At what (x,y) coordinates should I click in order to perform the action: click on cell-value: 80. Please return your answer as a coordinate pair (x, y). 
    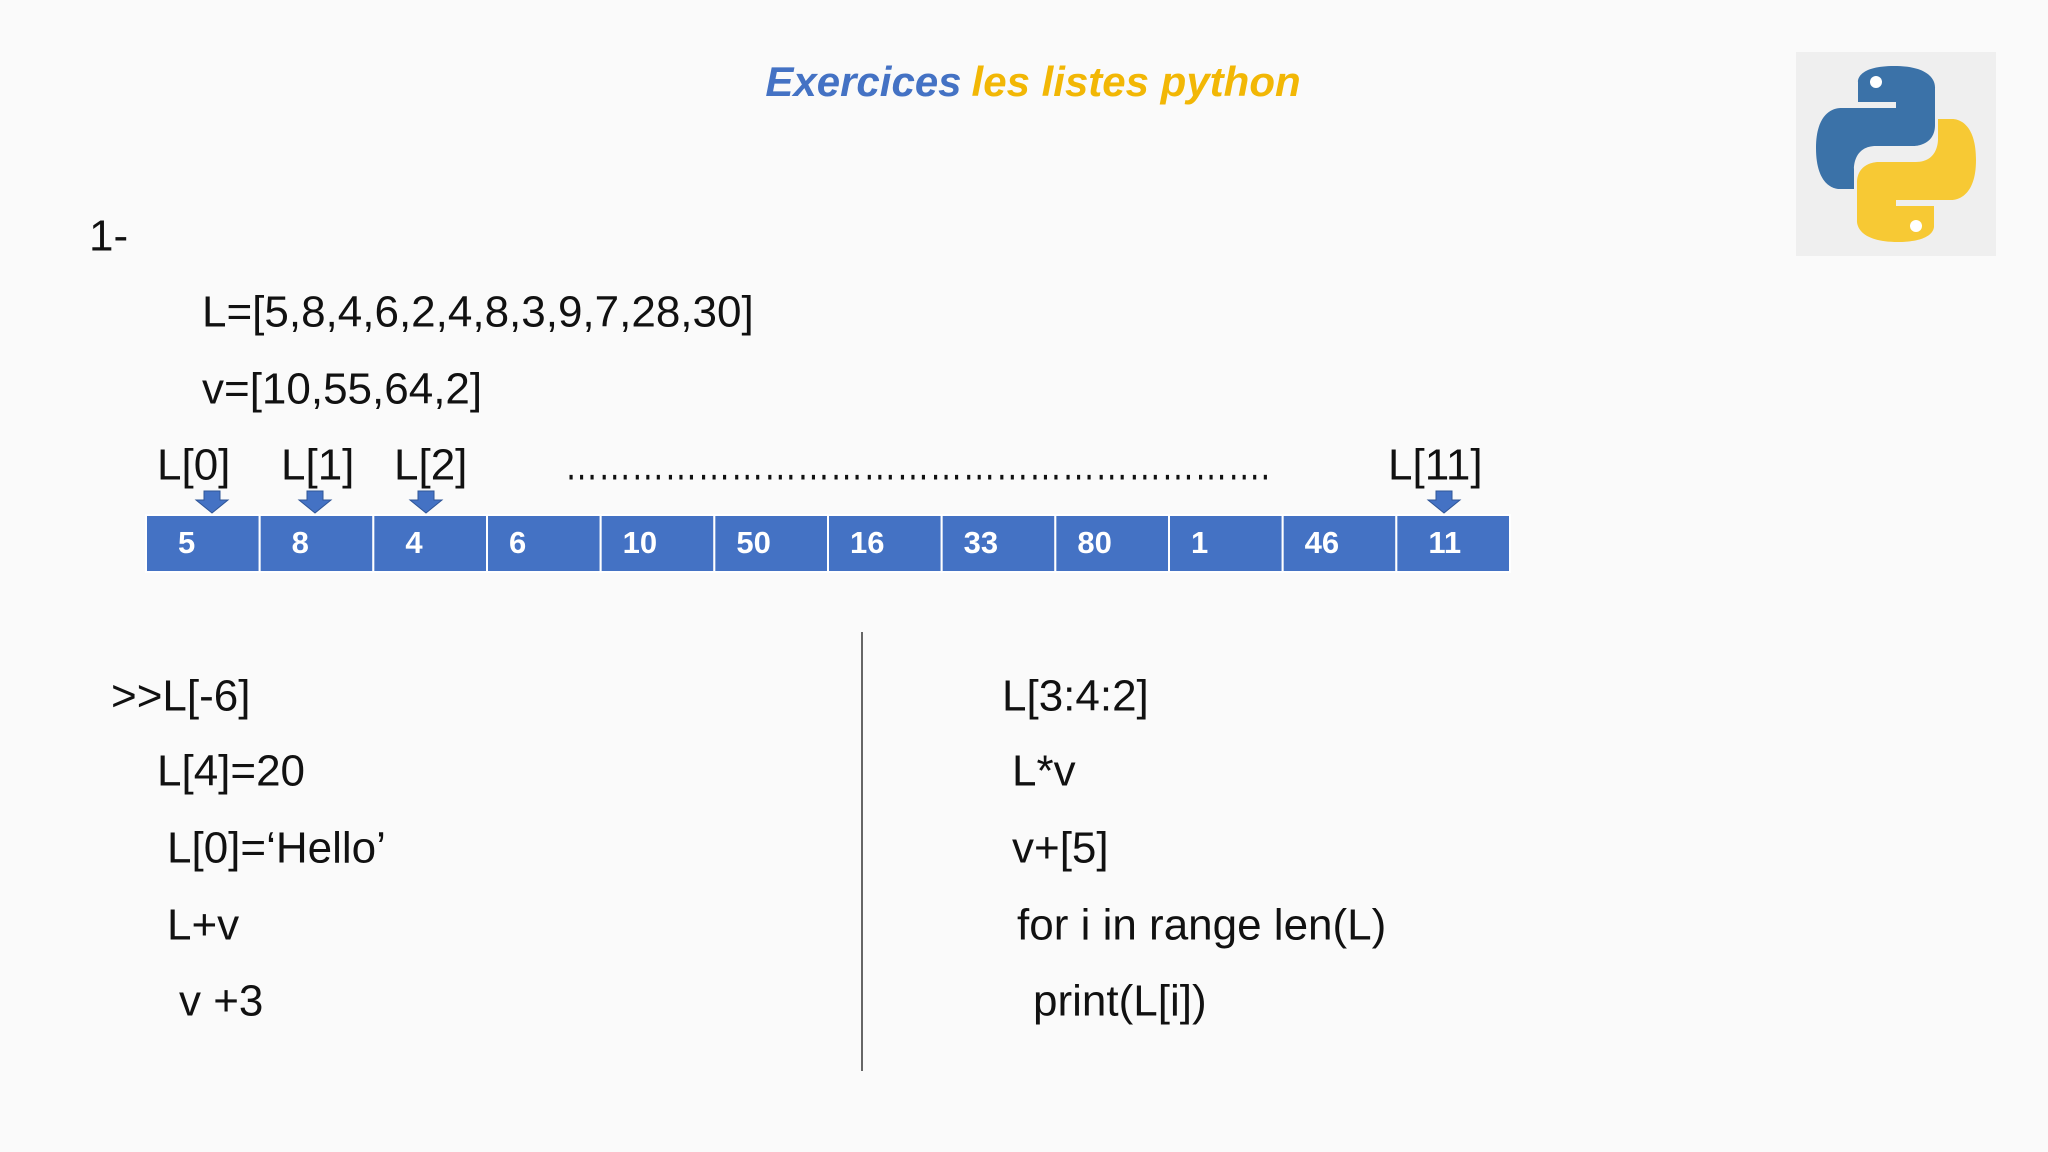
    Looking at the image, I should click on (1094, 542).